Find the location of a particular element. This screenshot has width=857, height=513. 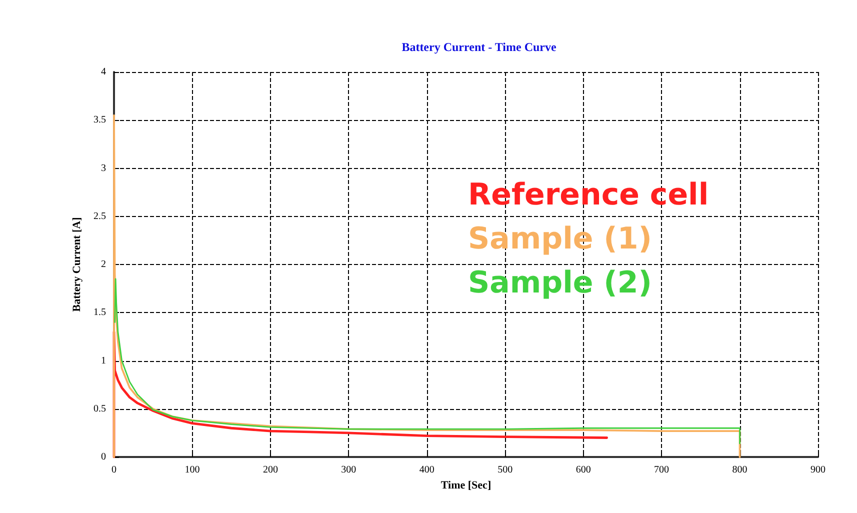

x-tick-label: 500 is located at coordinates (505, 470).